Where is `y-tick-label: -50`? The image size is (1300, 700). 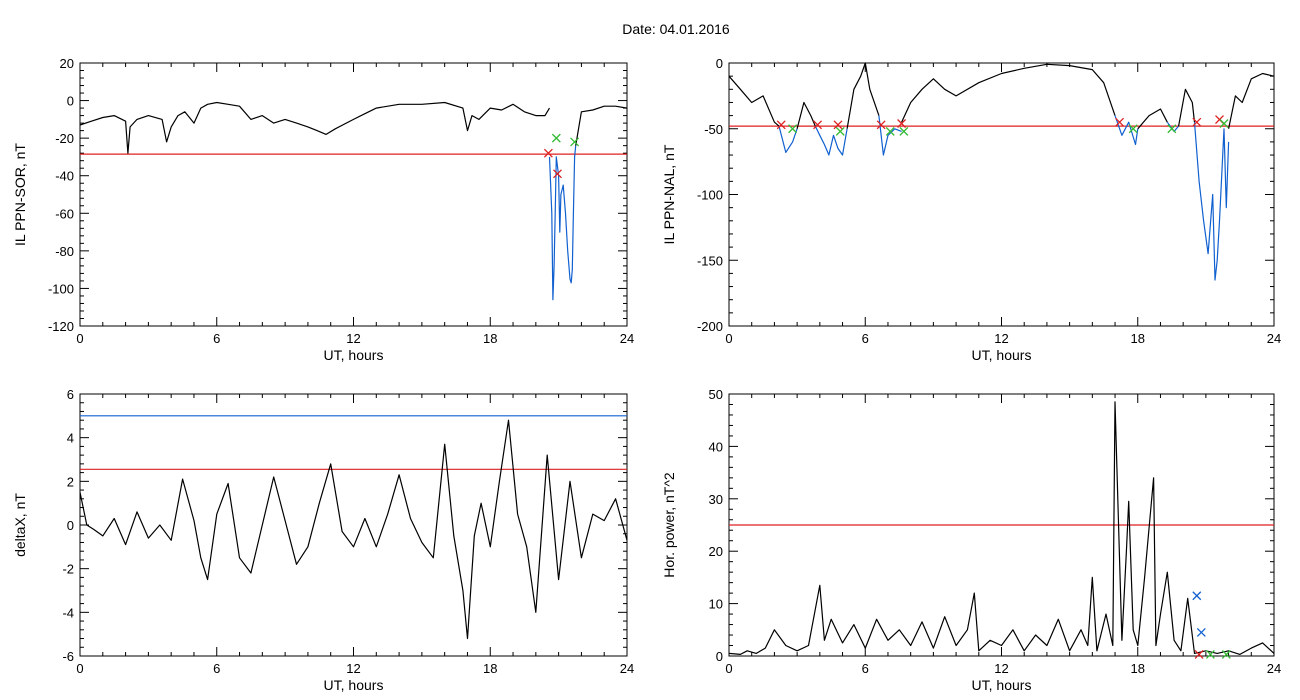
y-tick-label: -50 is located at coordinates (713, 129).